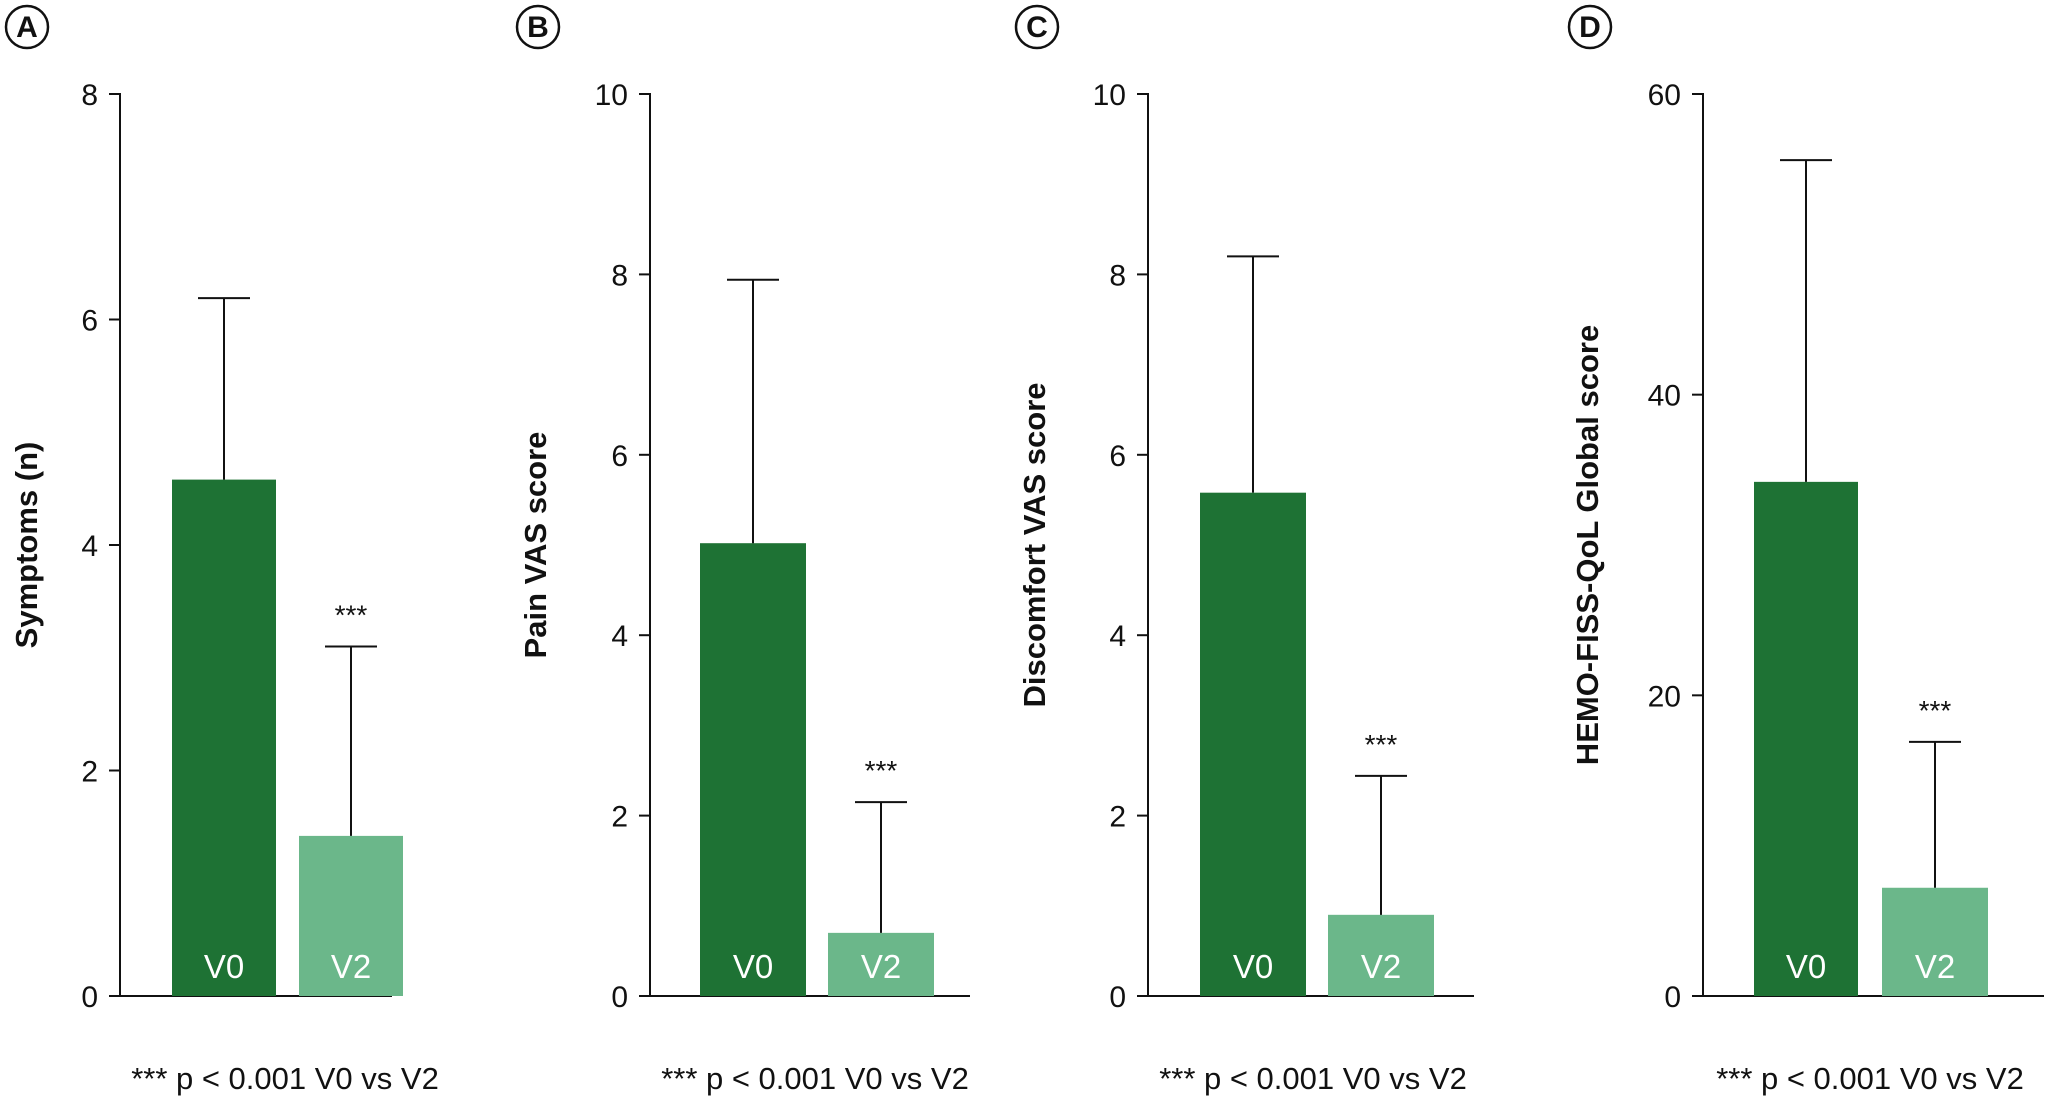  I want to click on panel-letter: B, so click(538, 27).